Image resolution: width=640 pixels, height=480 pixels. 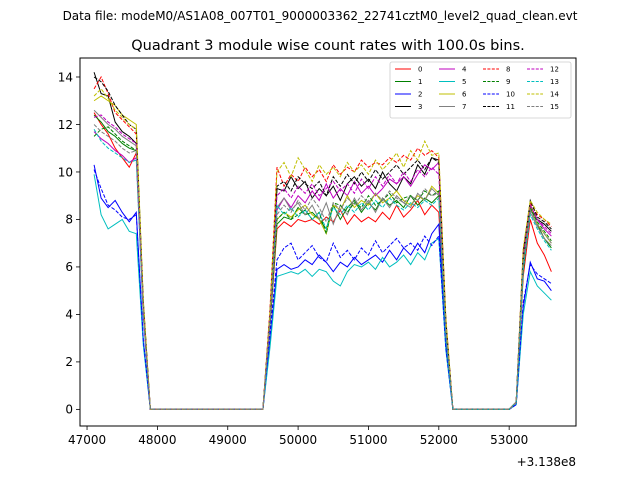 What do you see at coordinates (508, 82) in the screenshot?
I see `legend-label-9: 9` at bounding box center [508, 82].